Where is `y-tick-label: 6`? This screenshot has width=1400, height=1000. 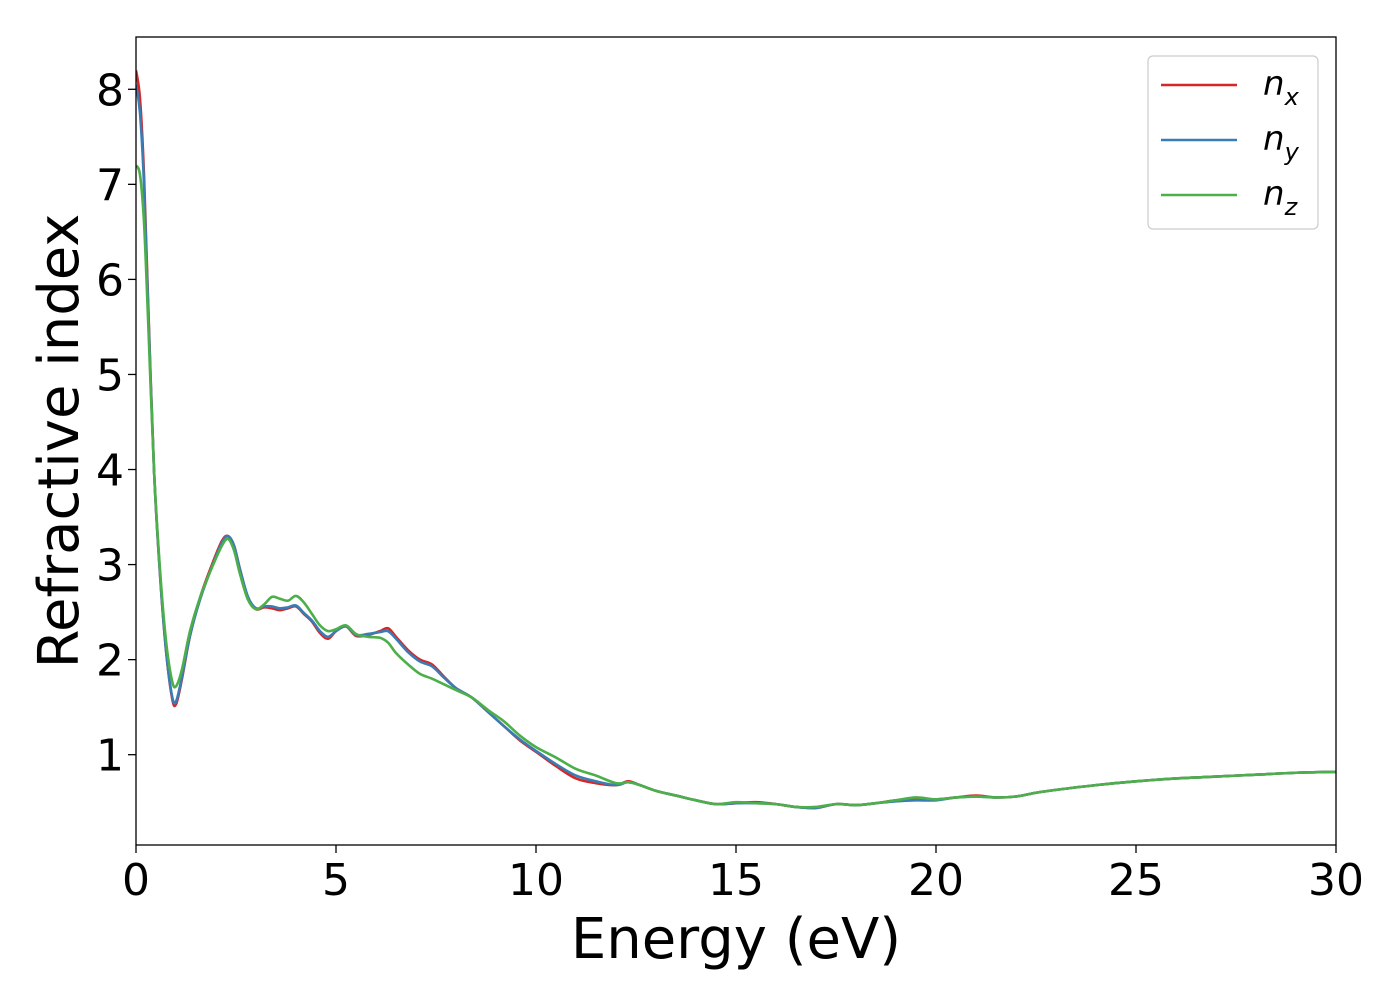 y-tick-label: 6 is located at coordinates (110, 280).